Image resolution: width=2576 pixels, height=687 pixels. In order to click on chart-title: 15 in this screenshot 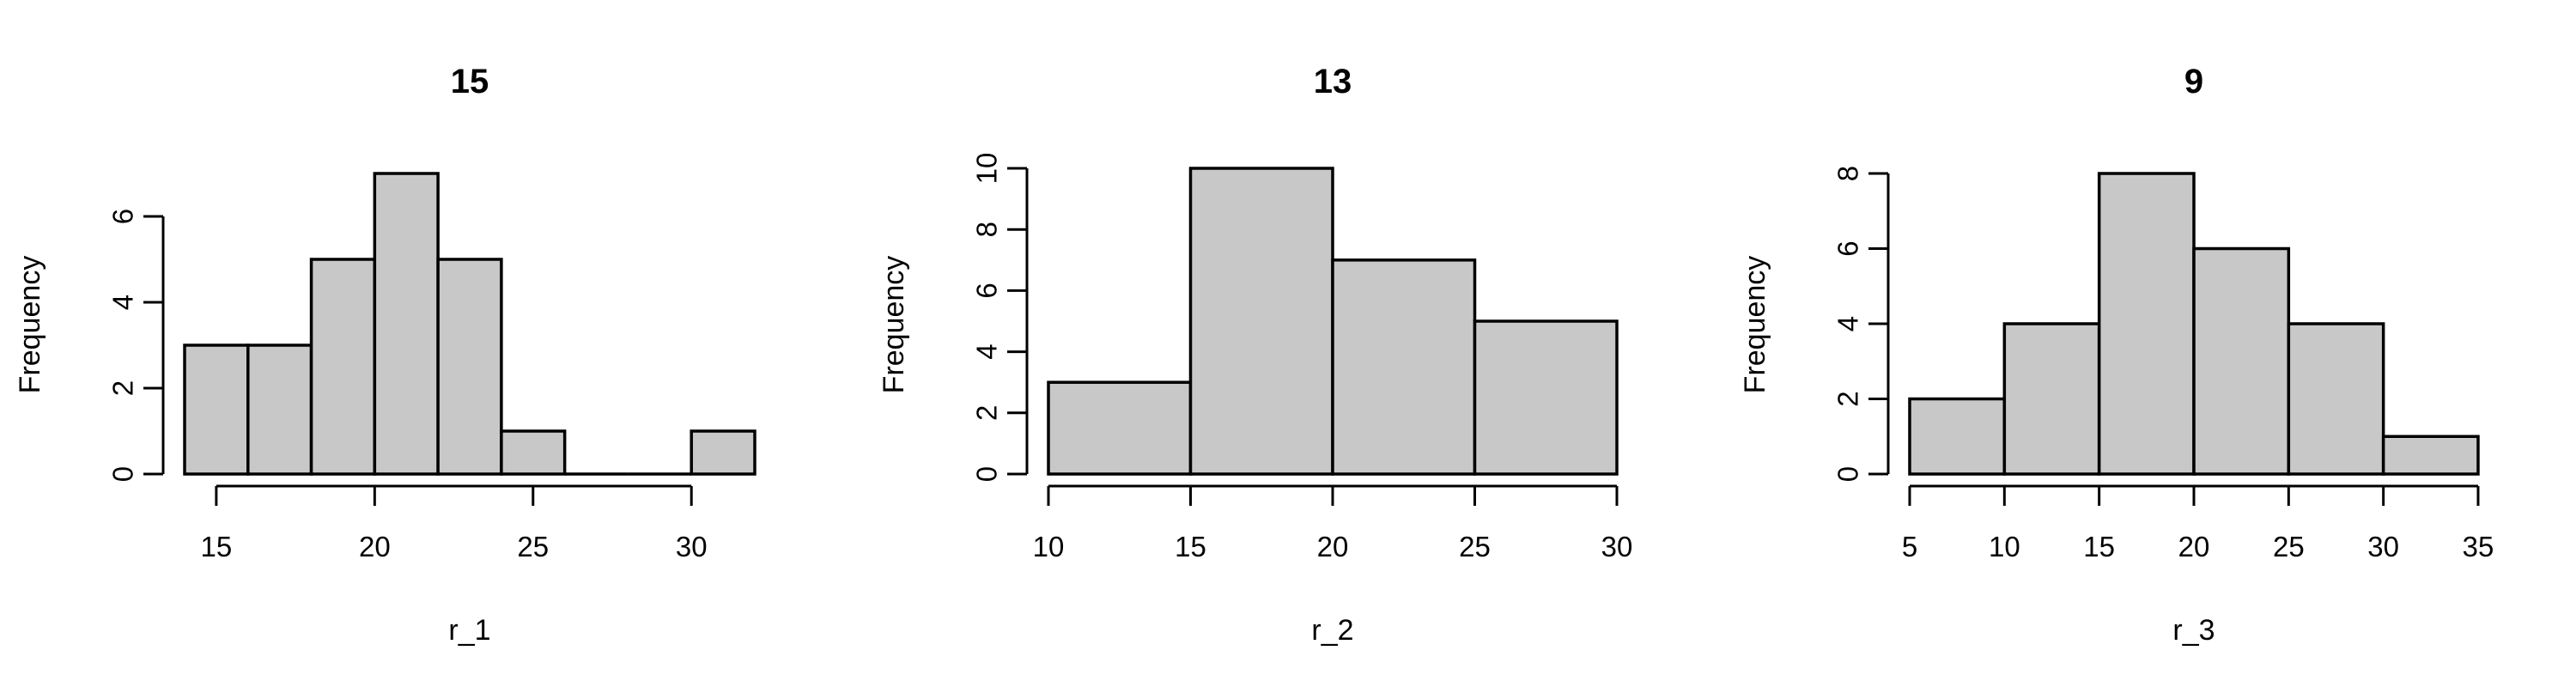, I will do `click(470, 81)`.